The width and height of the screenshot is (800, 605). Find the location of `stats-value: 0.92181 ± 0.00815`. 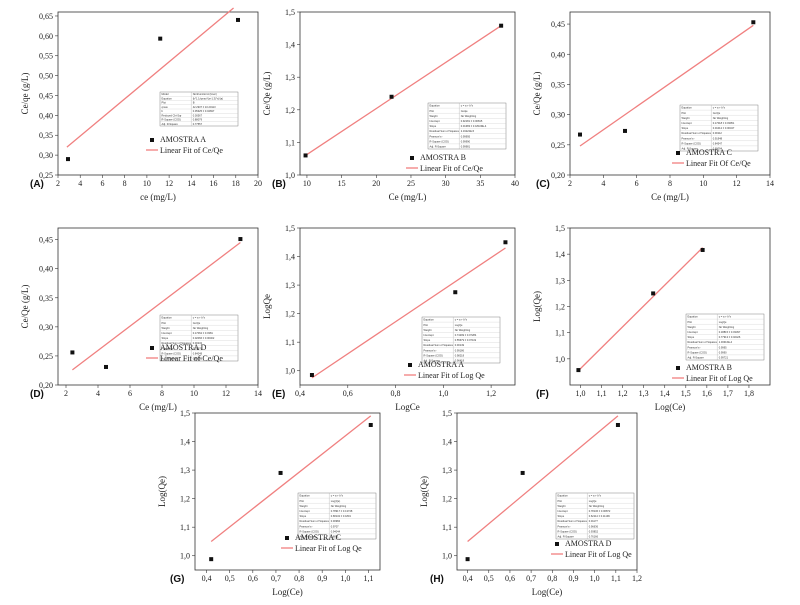

stats-value: 0.92181 ± 0.00815 is located at coordinates (472, 121).